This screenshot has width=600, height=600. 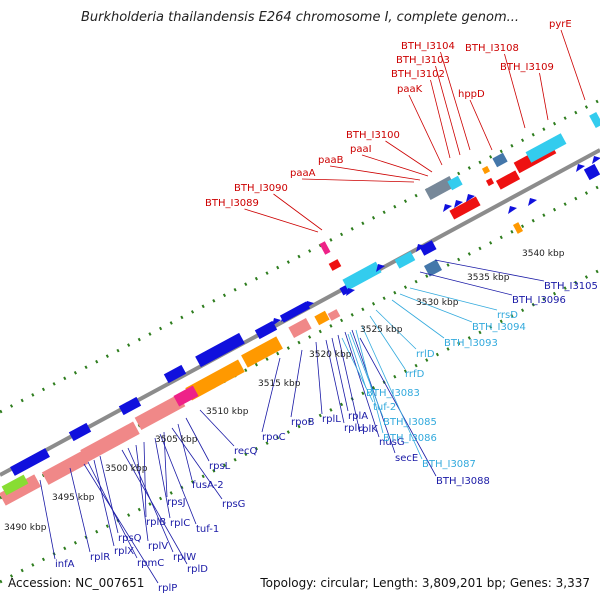 What do you see at coordinates (176, 440) in the screenshot?
I see `scale-label: 3505 kbp` at bounding box center [176, 440].